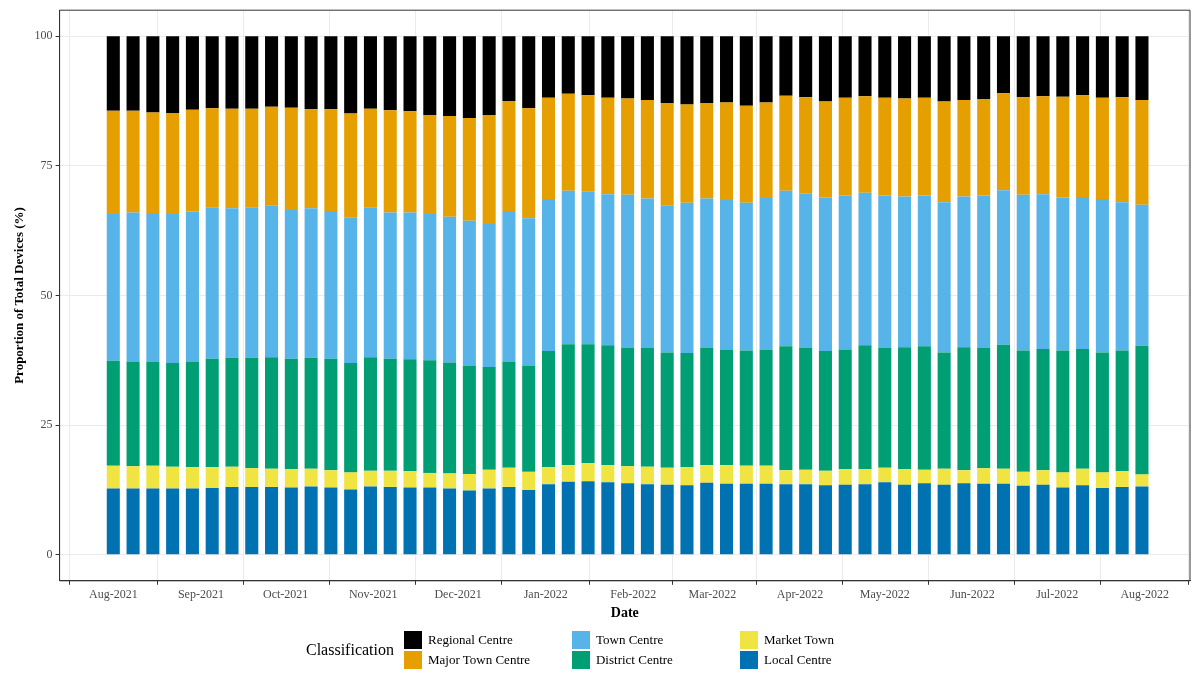 The image size is (1196, 673). Describe the element at coordinates (800, 594) in the screenshot. I see `x-tick-label: Apr-2022` at that location.